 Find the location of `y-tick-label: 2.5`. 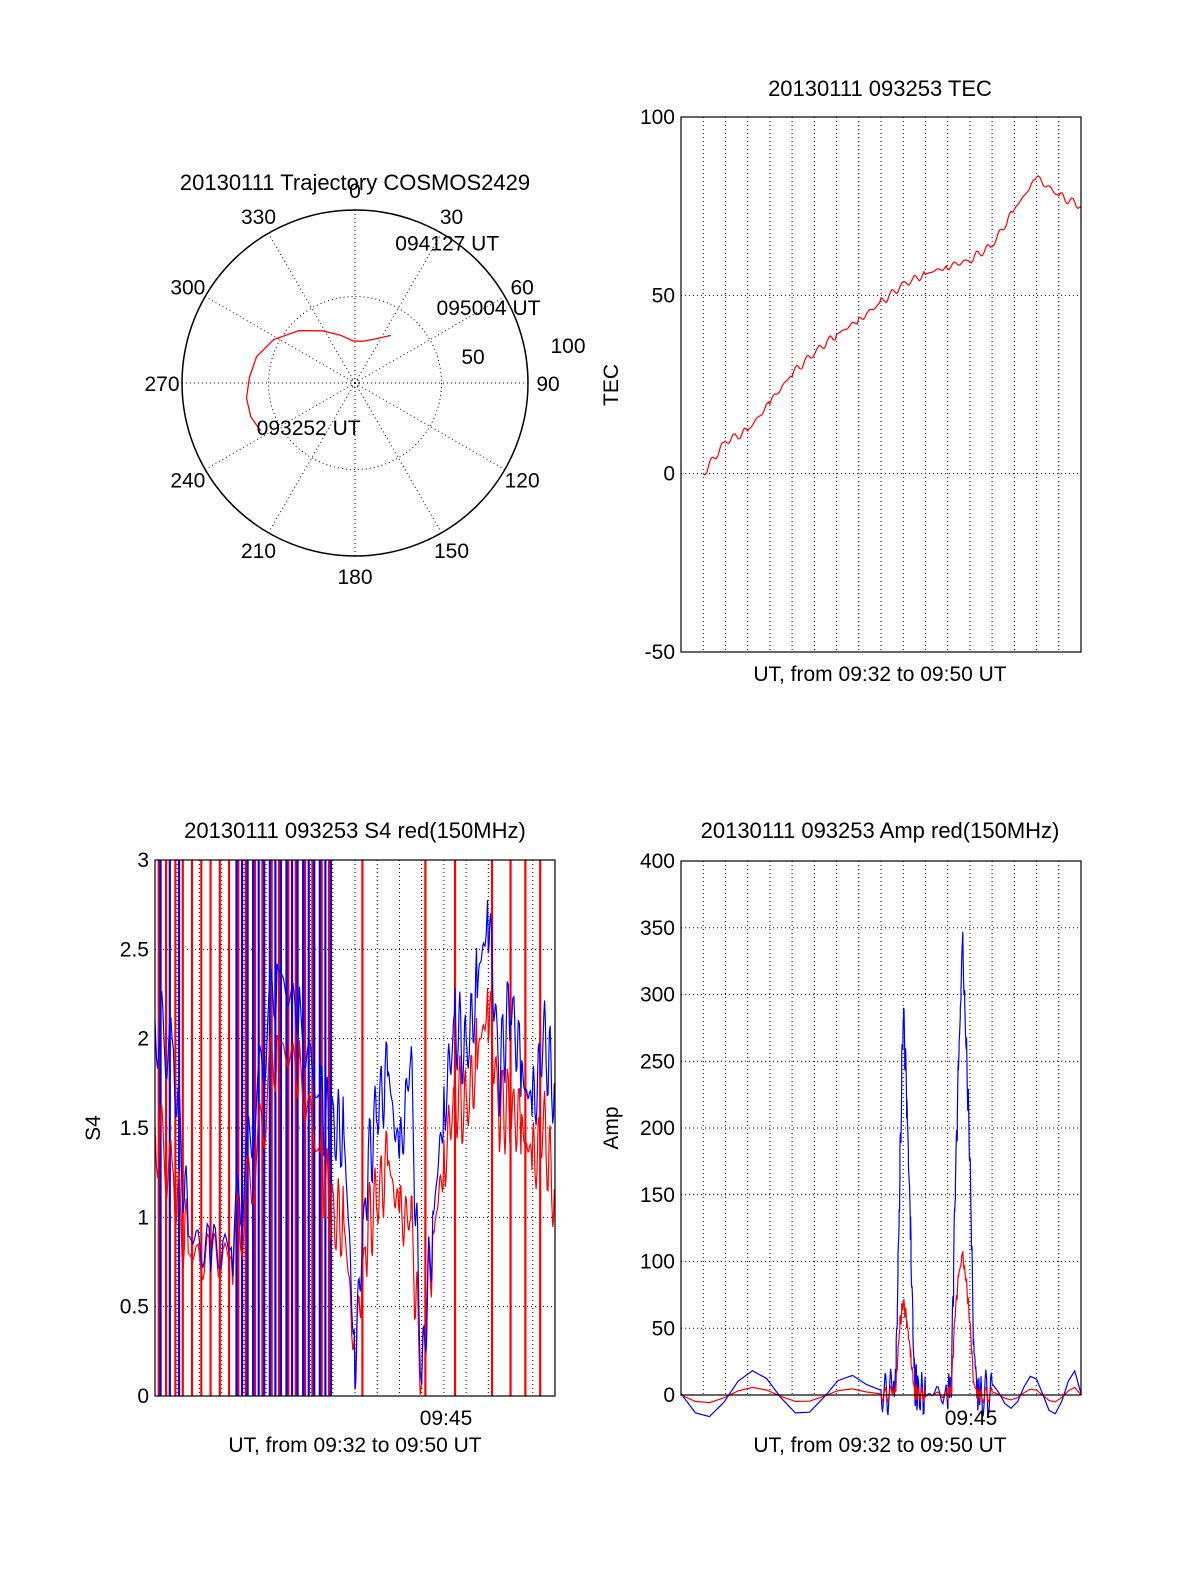

y-tick-label: 2.5 is located at coordinates (134, 949).